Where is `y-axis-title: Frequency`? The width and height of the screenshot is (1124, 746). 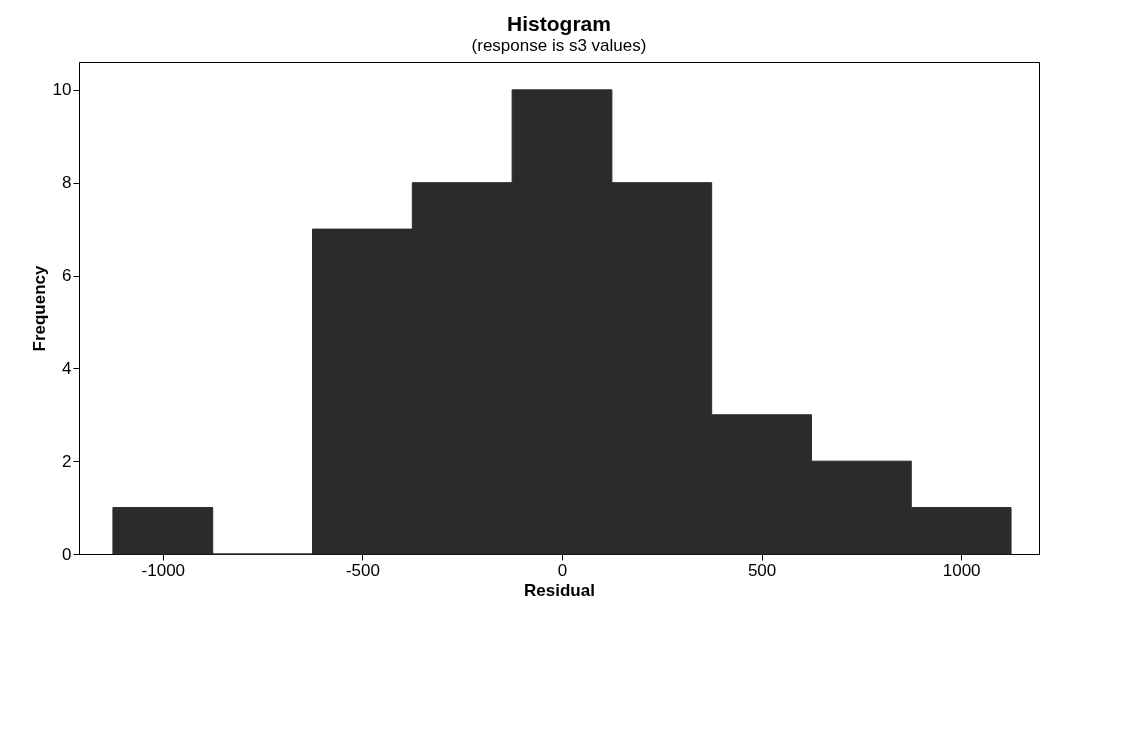 y-axis-title: Frequency is located at coordinates (39, 308).